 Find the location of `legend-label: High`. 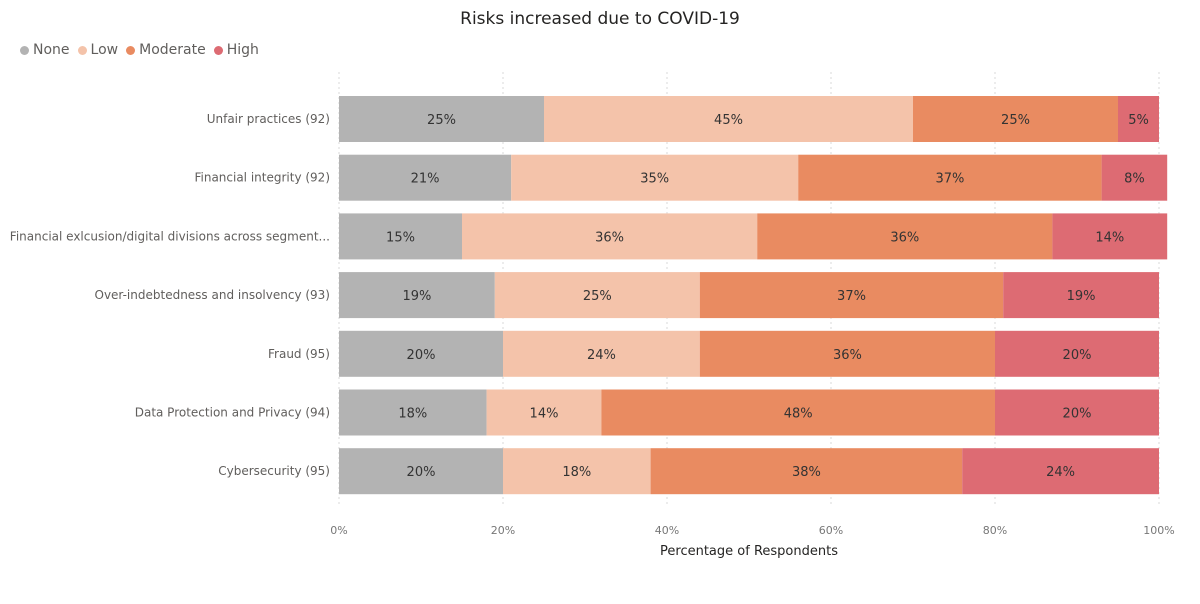

legend-label: High is located at coordinates (242, 50).